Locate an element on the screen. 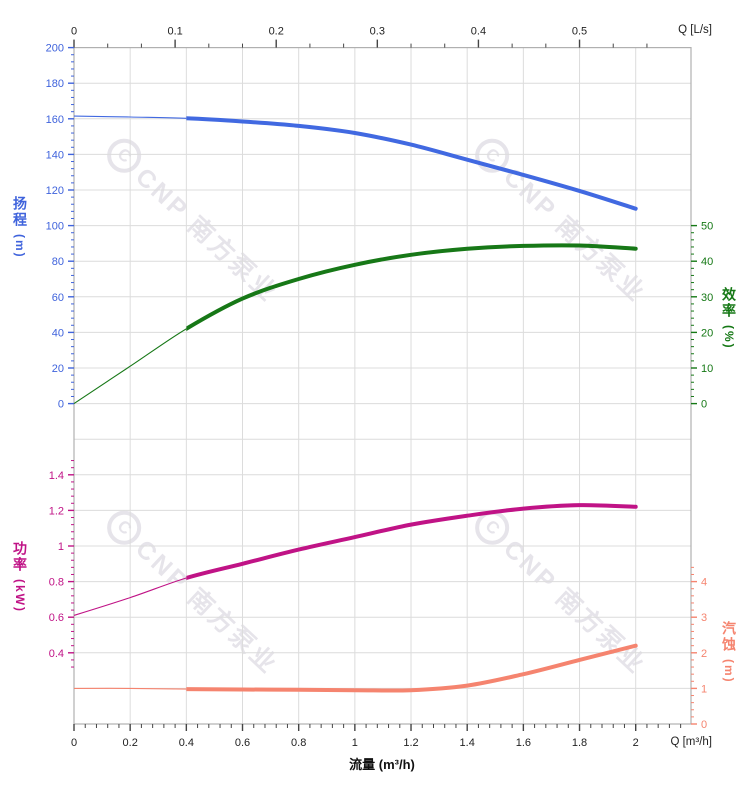 The image size is (752, 797). top-axis-unit-label: Q [L/s] is located at coordinates (695, 30).